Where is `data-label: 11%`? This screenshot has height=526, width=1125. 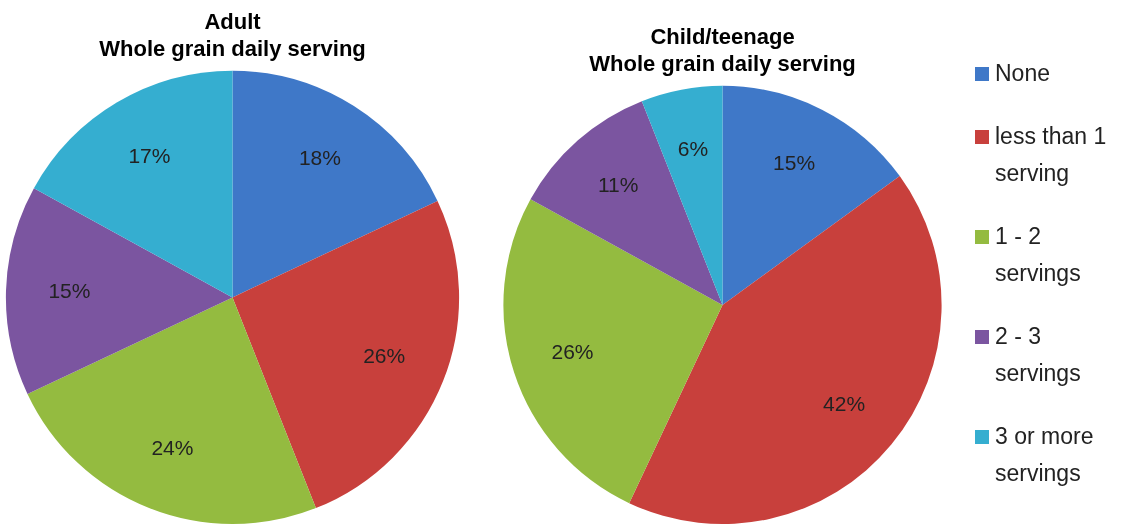
data-label: 11% is located at coordinates (618, 185).